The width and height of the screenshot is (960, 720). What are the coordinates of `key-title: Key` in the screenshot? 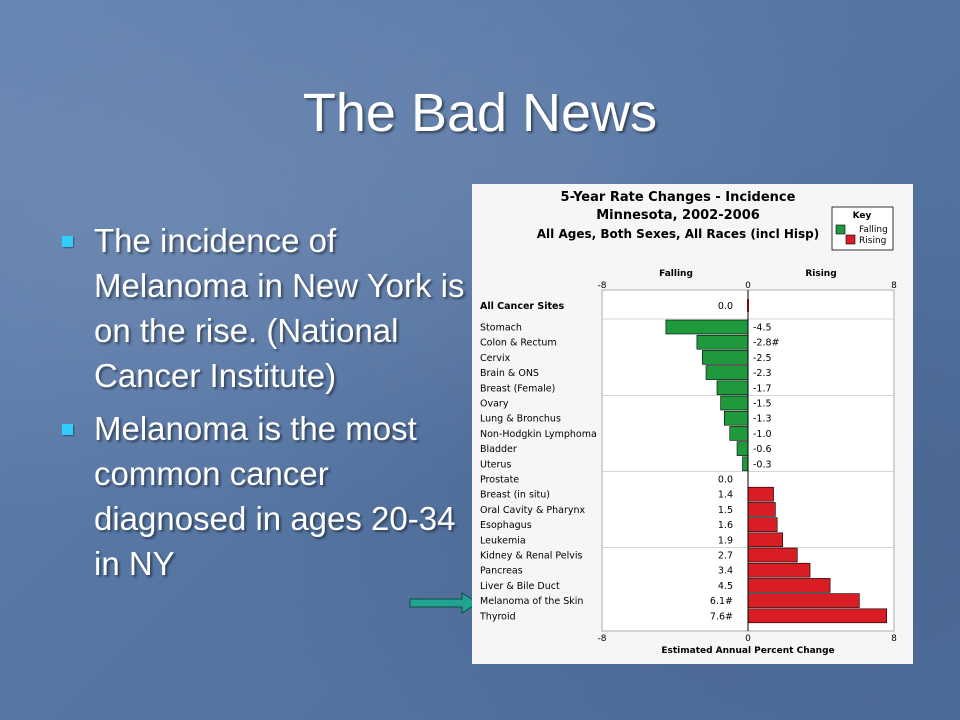 It's located at (862, 216).